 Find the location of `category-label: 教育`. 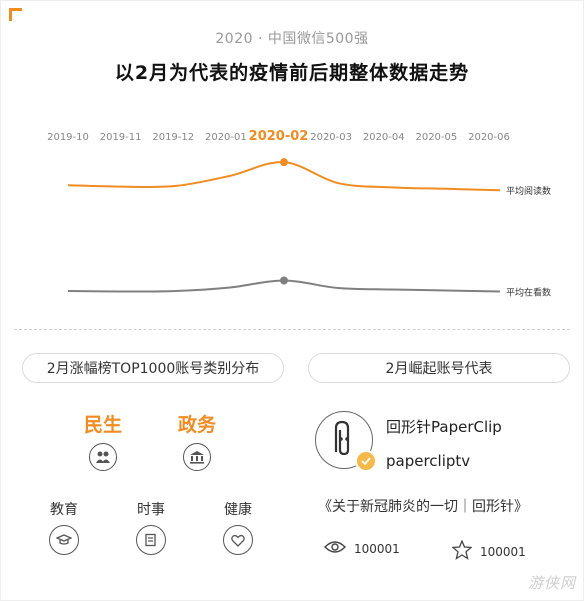

category-label: 教育 is located at coordinates (64, 510).